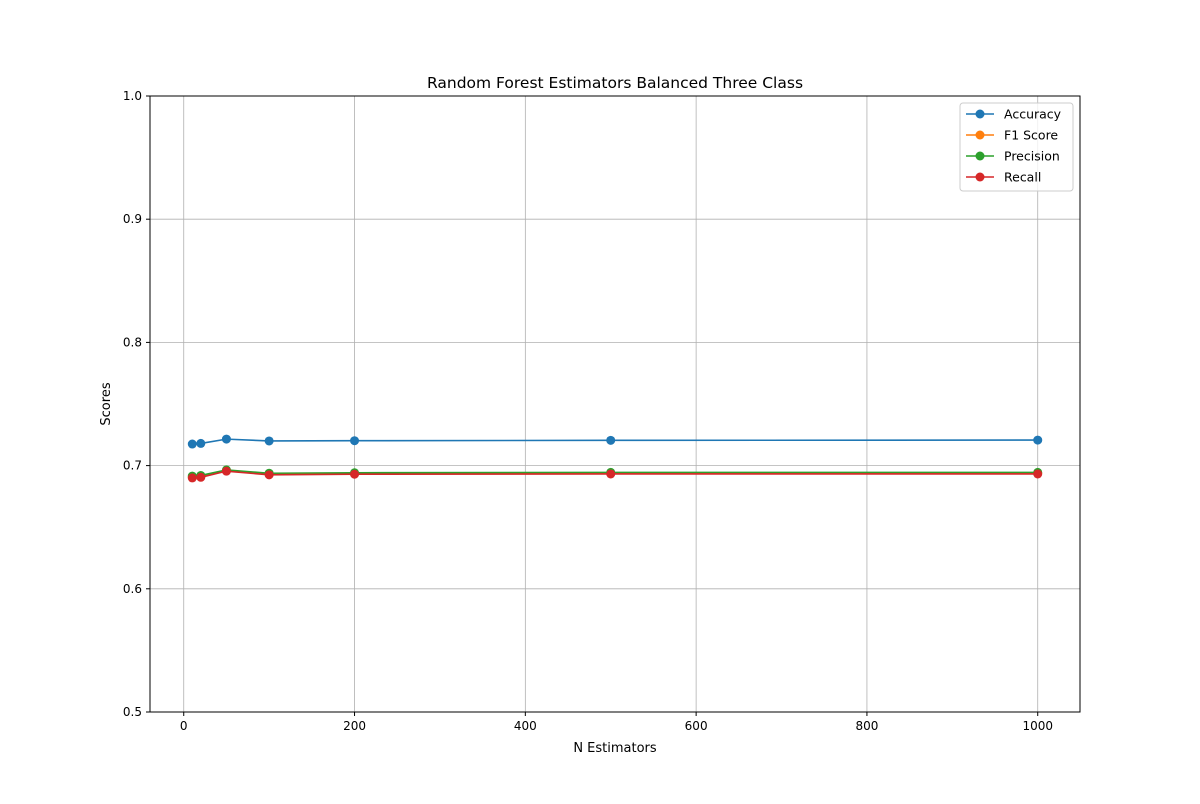 This screenshot has width=1200, height=804. I want to click on y-tick-label: 0.9, so click(132, 219).